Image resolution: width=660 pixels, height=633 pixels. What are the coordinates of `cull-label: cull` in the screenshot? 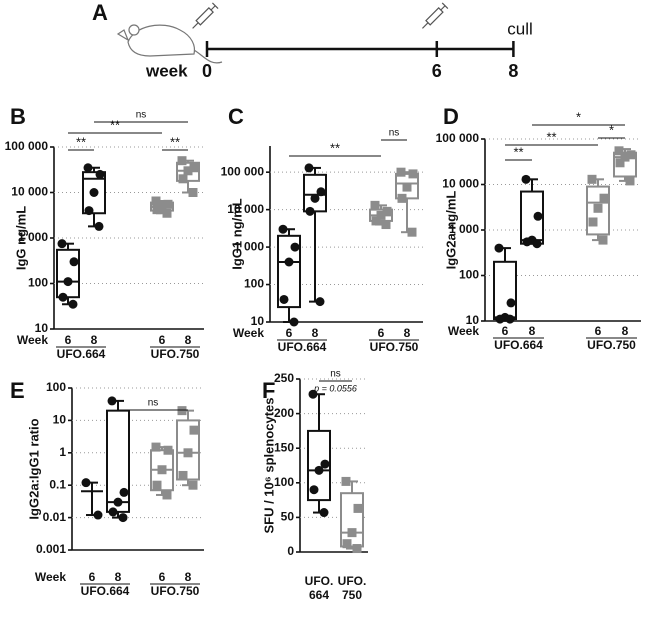 It's located at (520, 28).